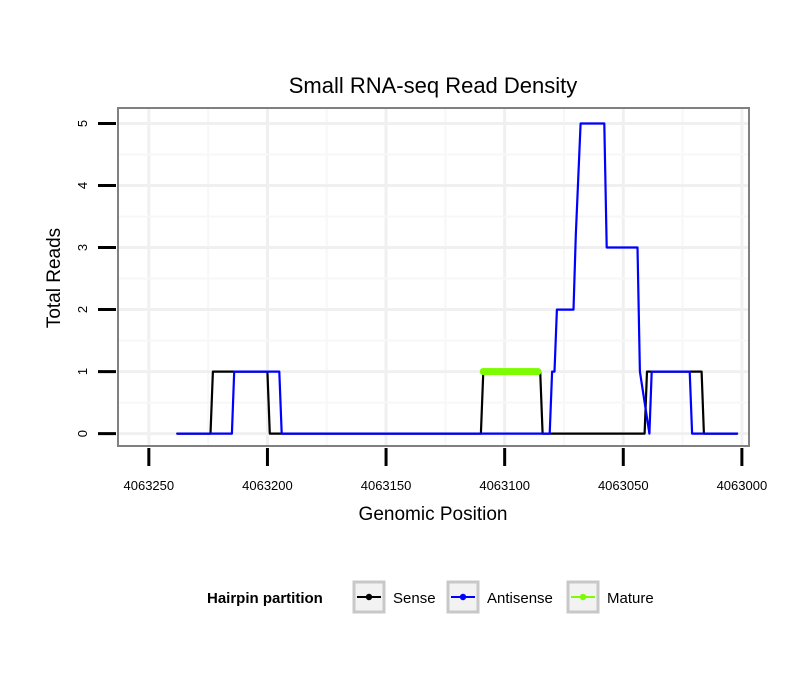  What do you see at coordinates (583, 597) in the screenshot?
I see `legend-dot-mature` at bounding box center [583, 597].